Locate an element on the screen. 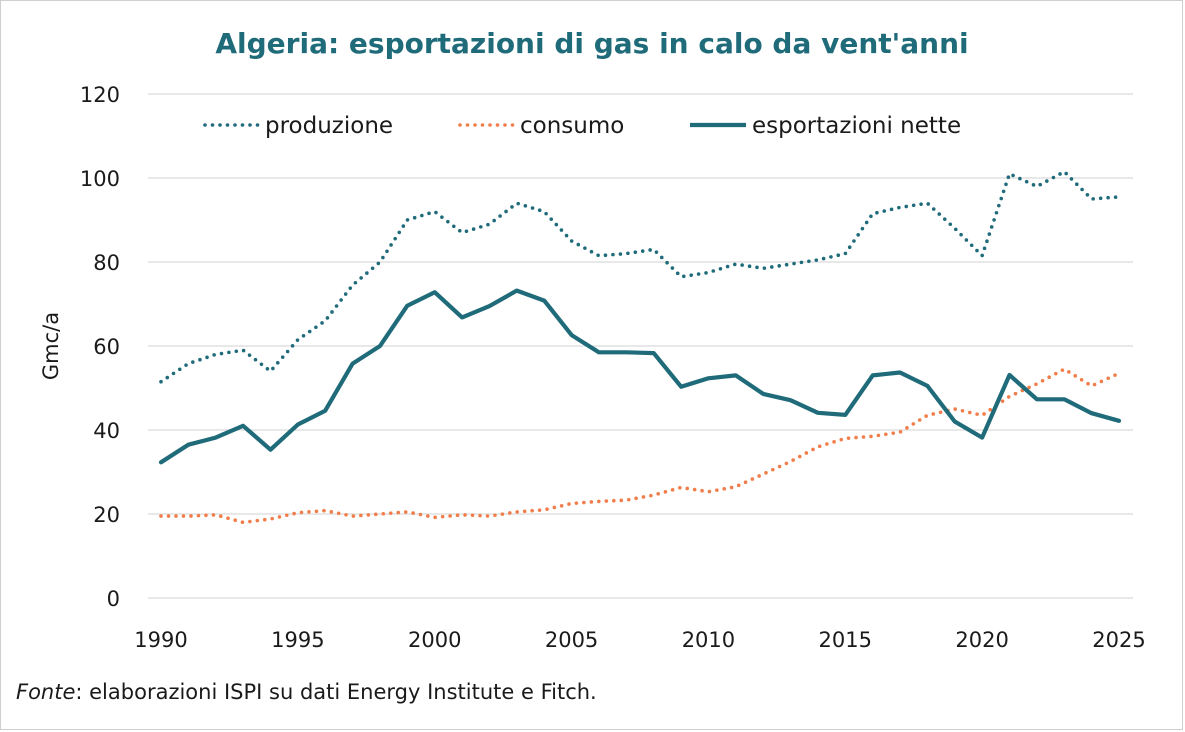 Image resolution: width=1185 pixels, height=732 pixels. x-tick-label: 2025 is located at coordinates (1118, 640).